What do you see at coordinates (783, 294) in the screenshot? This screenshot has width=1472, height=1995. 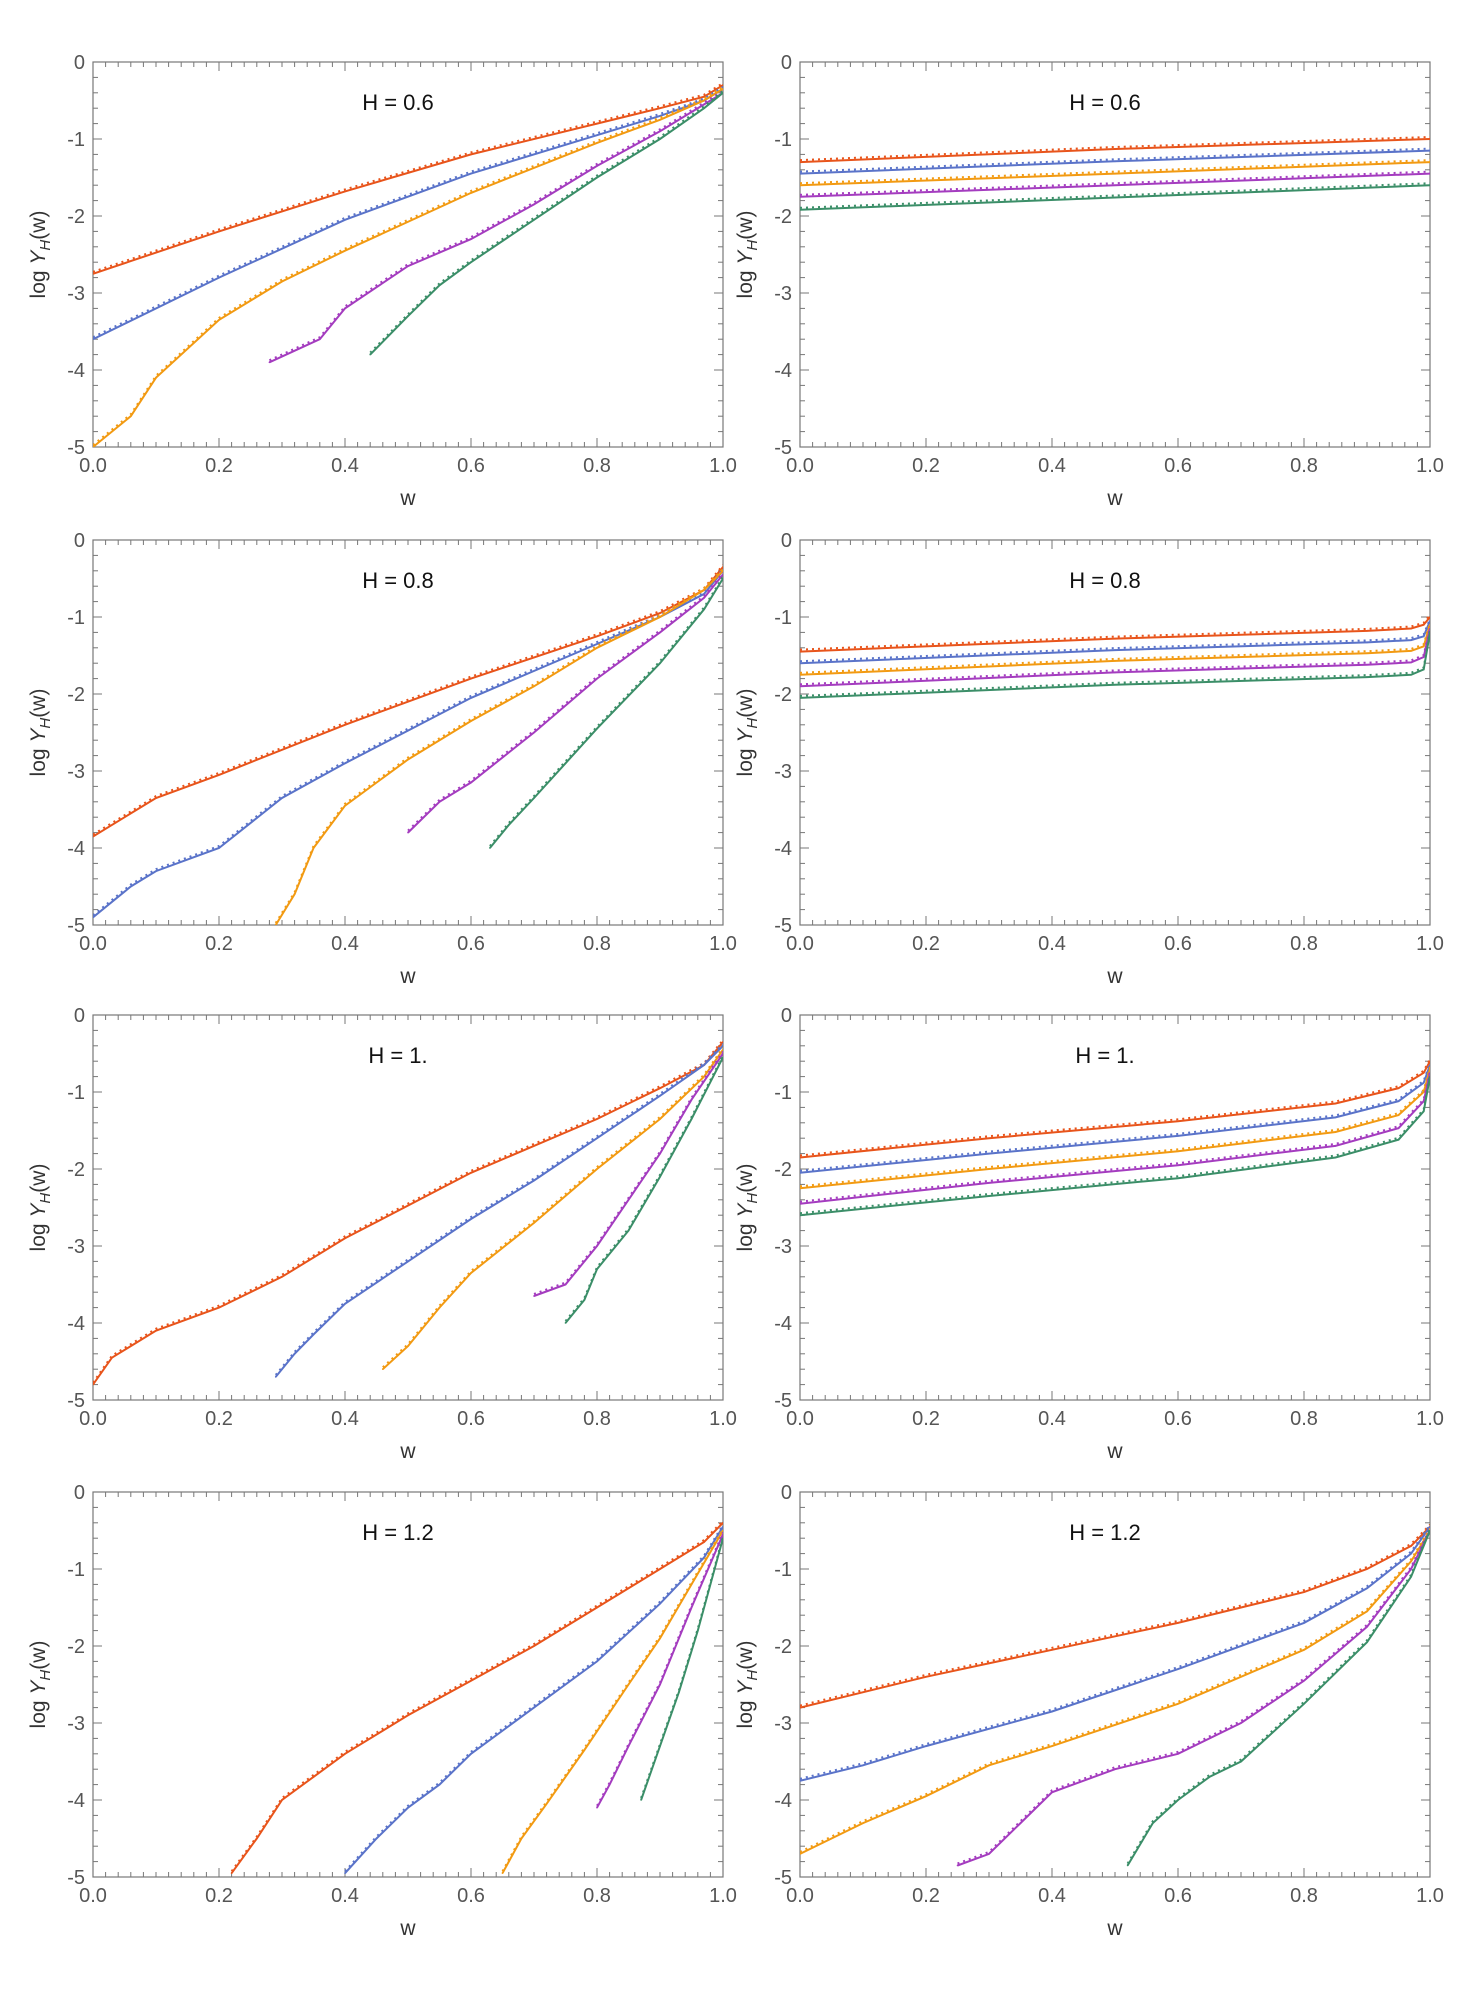 I see `y-tick-label: -3` at bounding box center [783, 294].